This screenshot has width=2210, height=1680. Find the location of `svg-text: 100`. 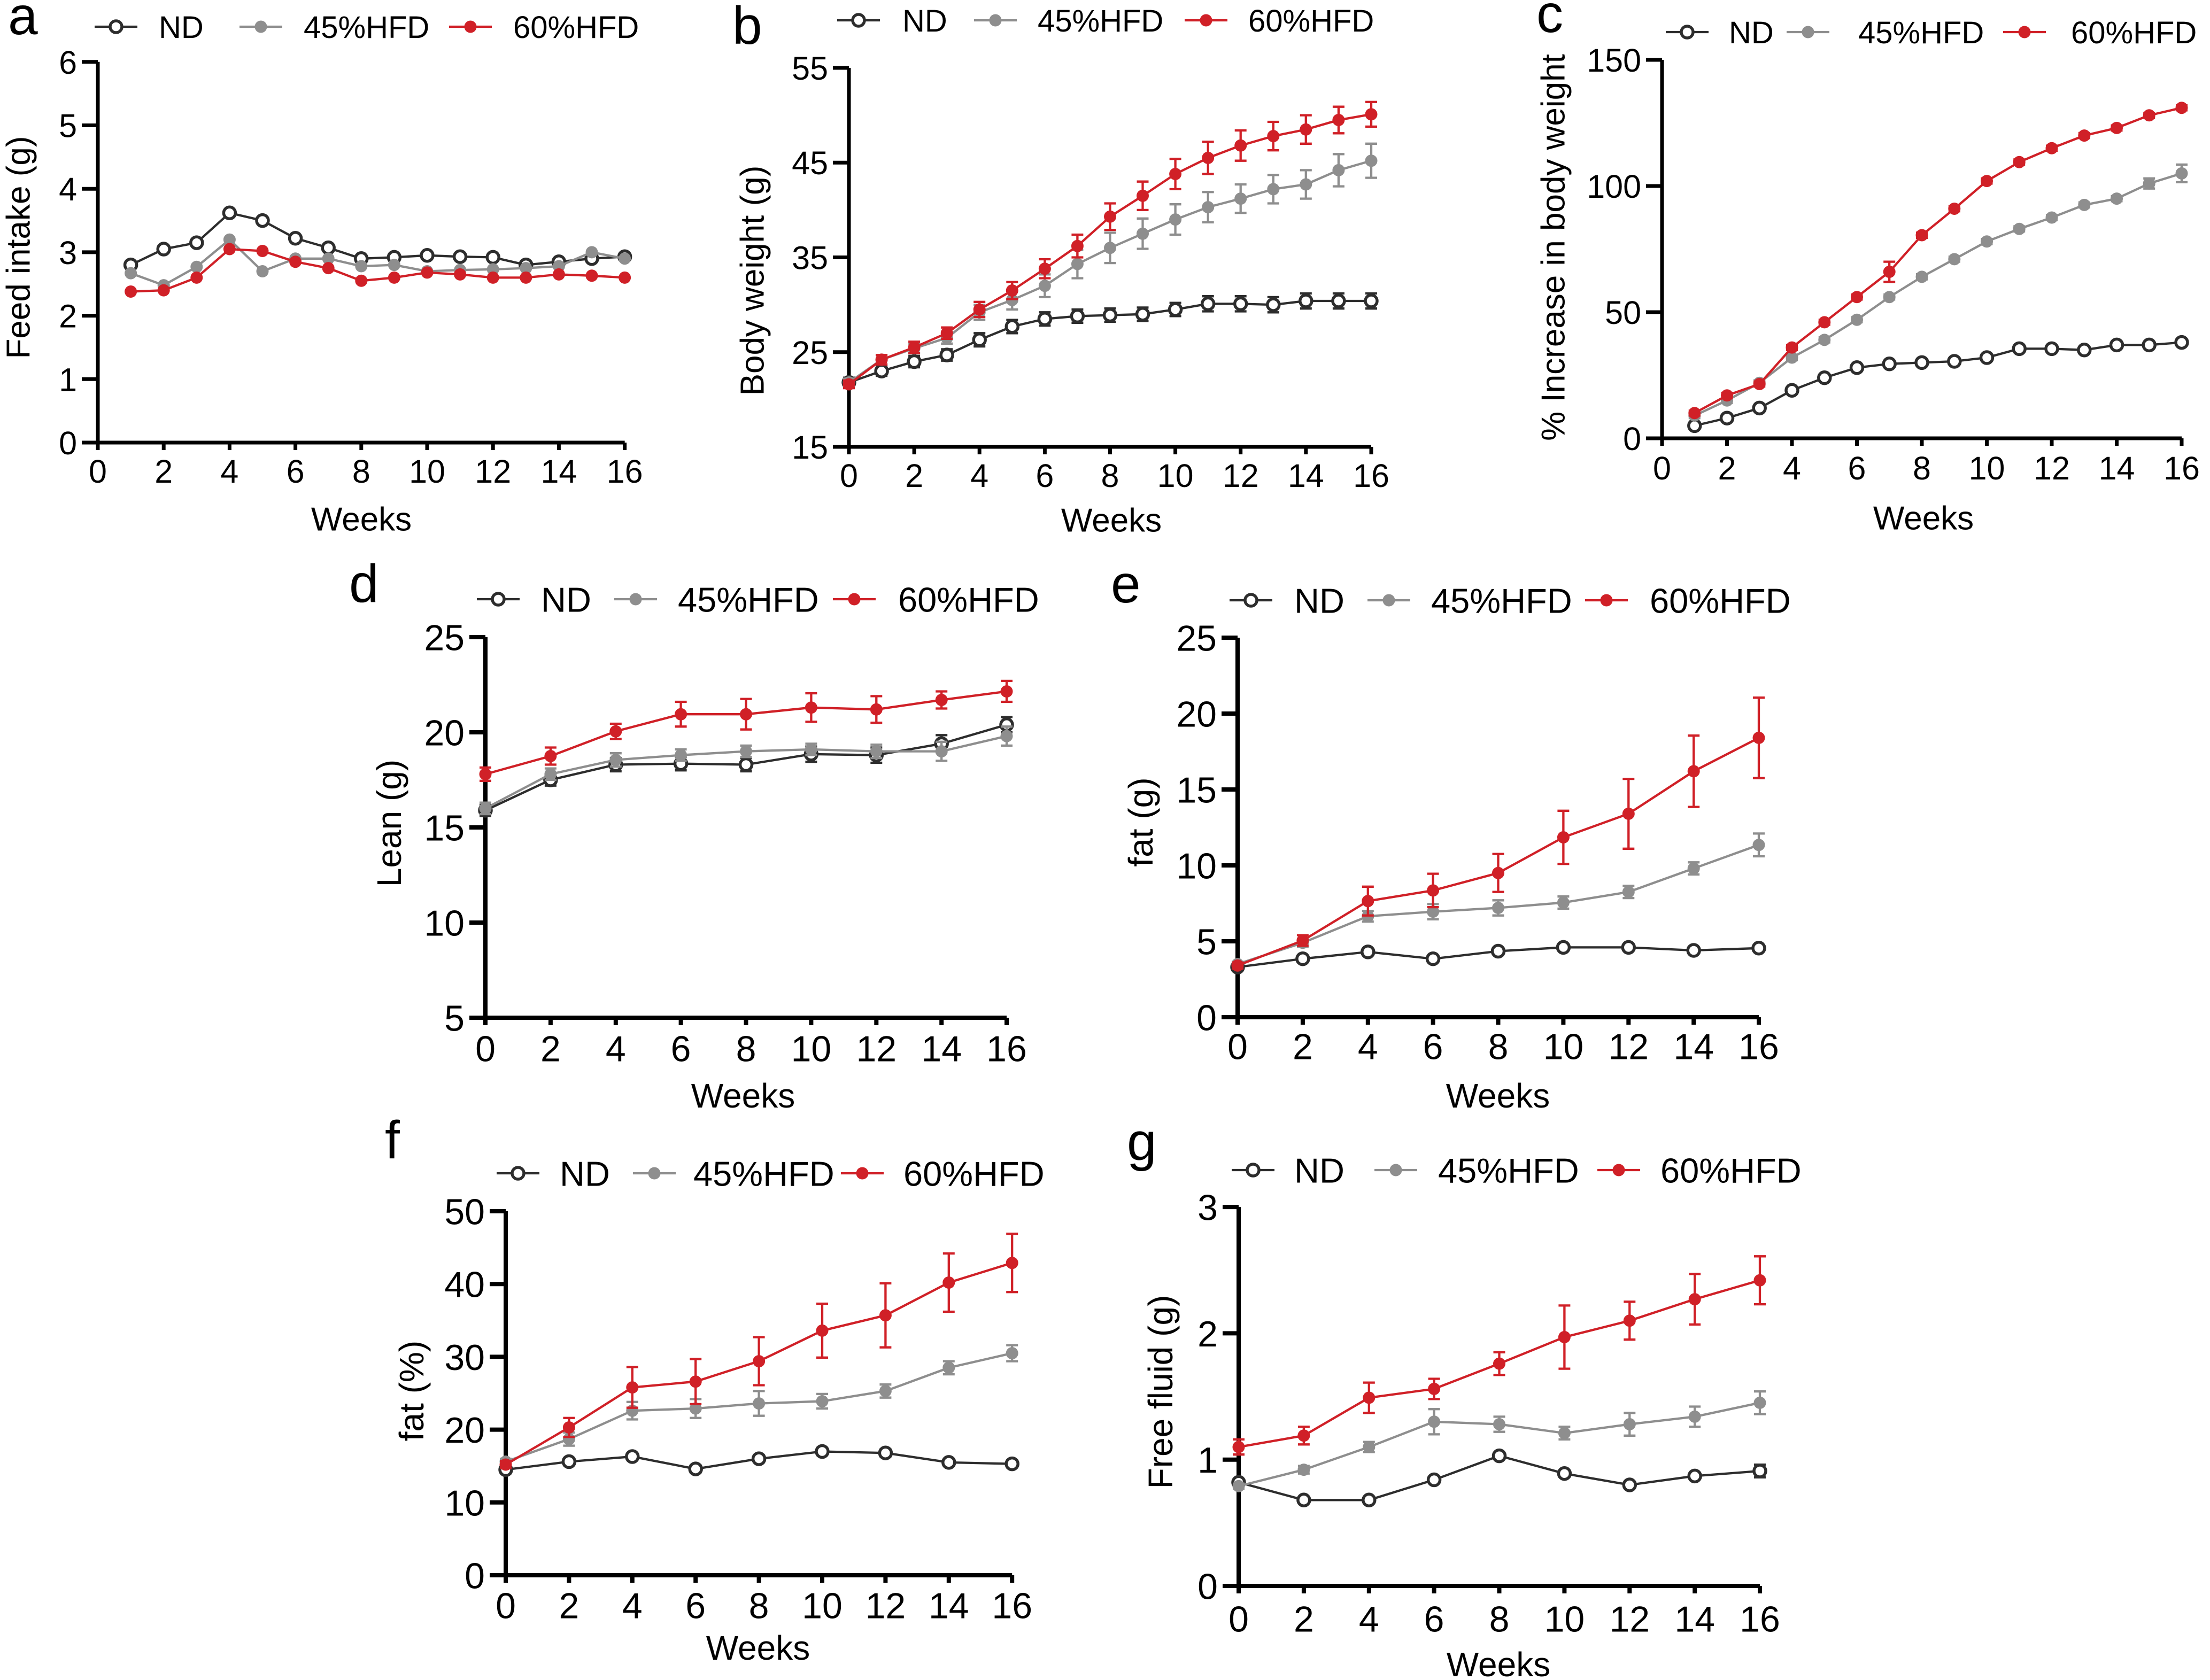

svg-text: 100 is located at coordinates (1614, 187).